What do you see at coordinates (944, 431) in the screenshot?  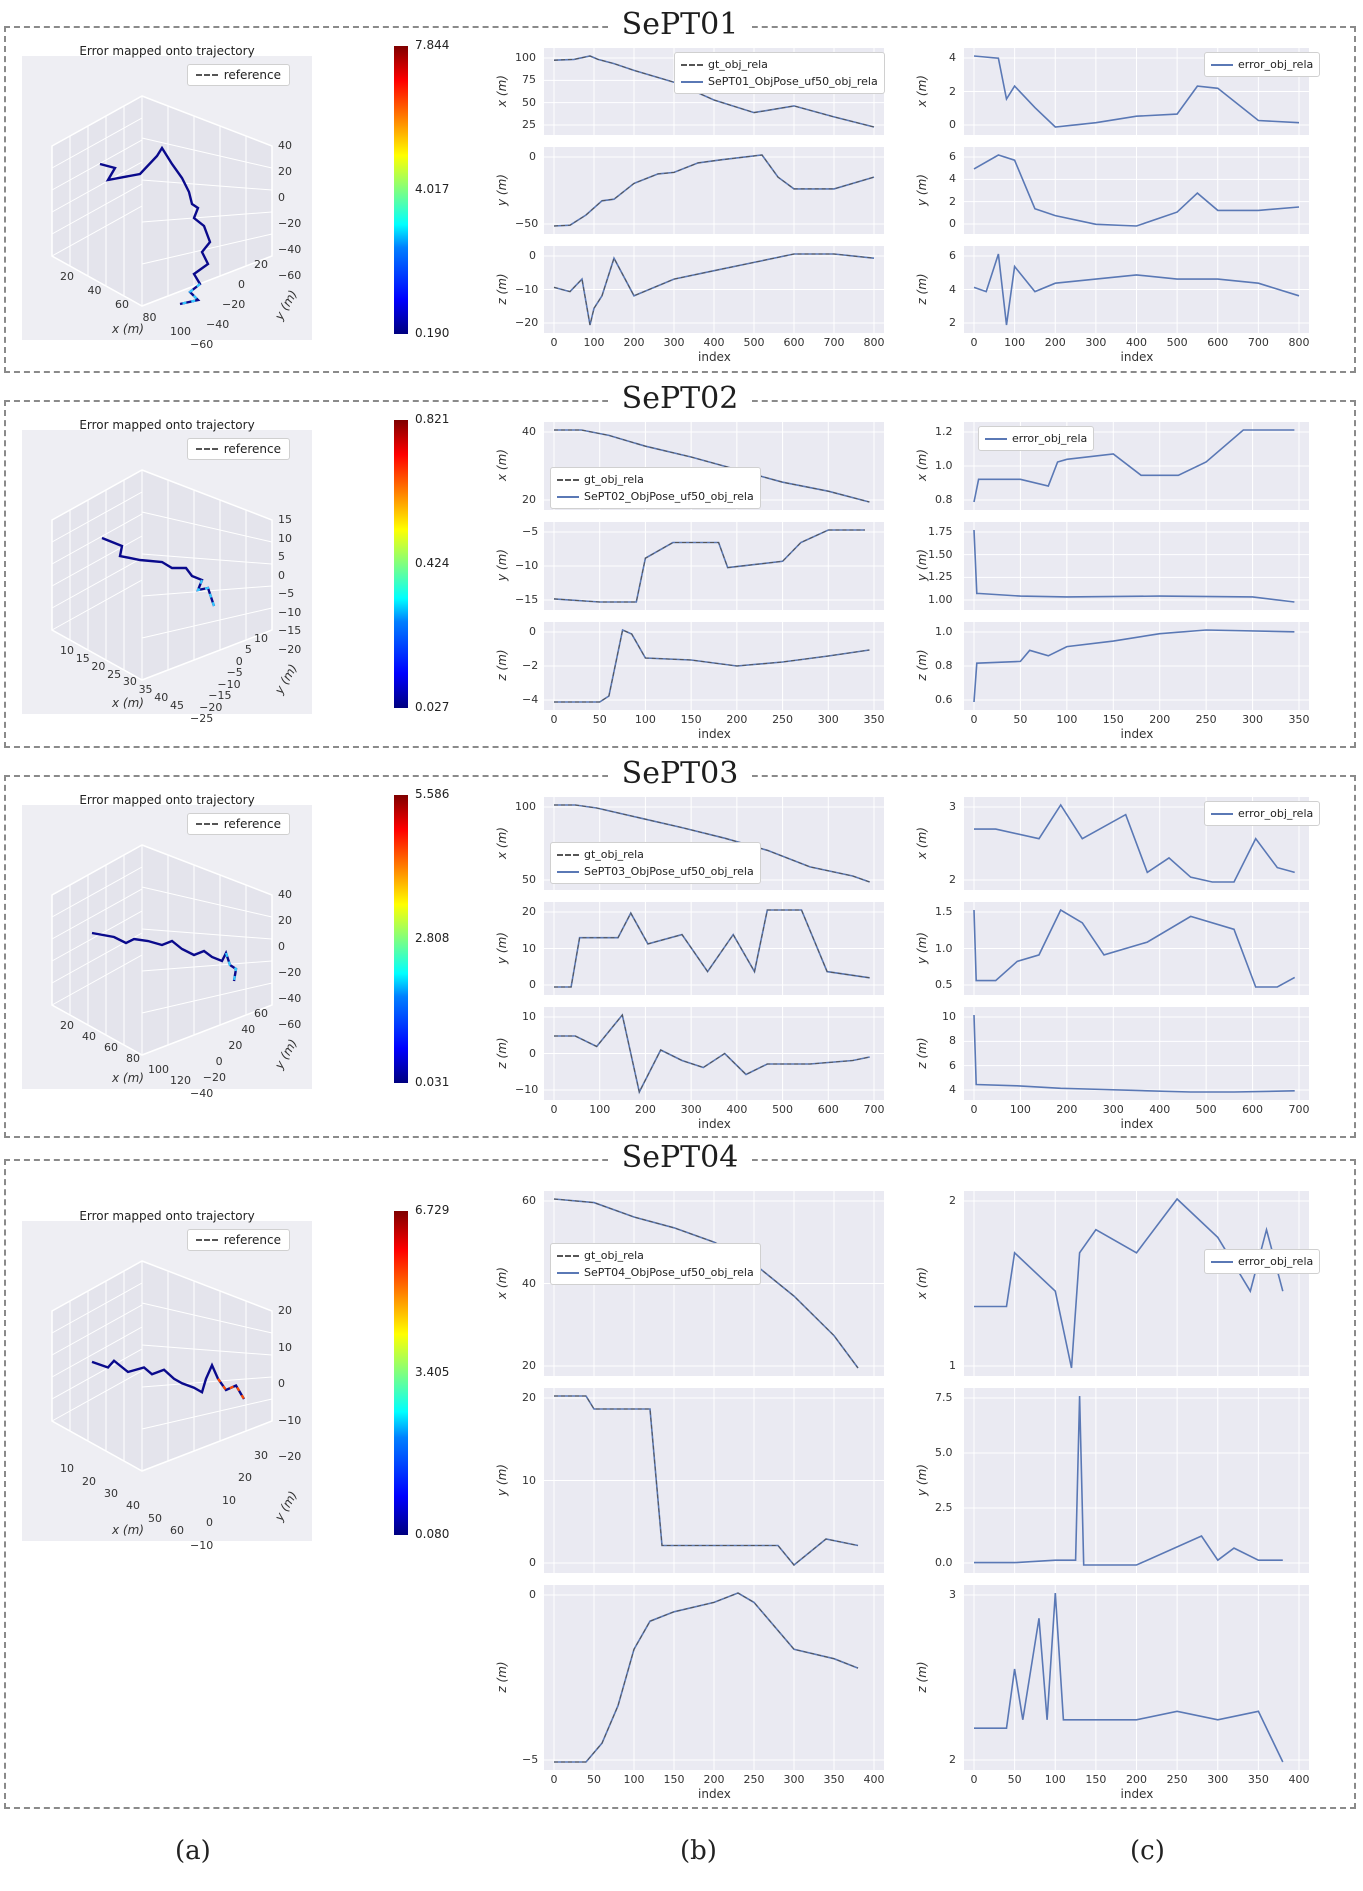 I see `y-tick-label: 1.2` at bounding box center [944, 431].